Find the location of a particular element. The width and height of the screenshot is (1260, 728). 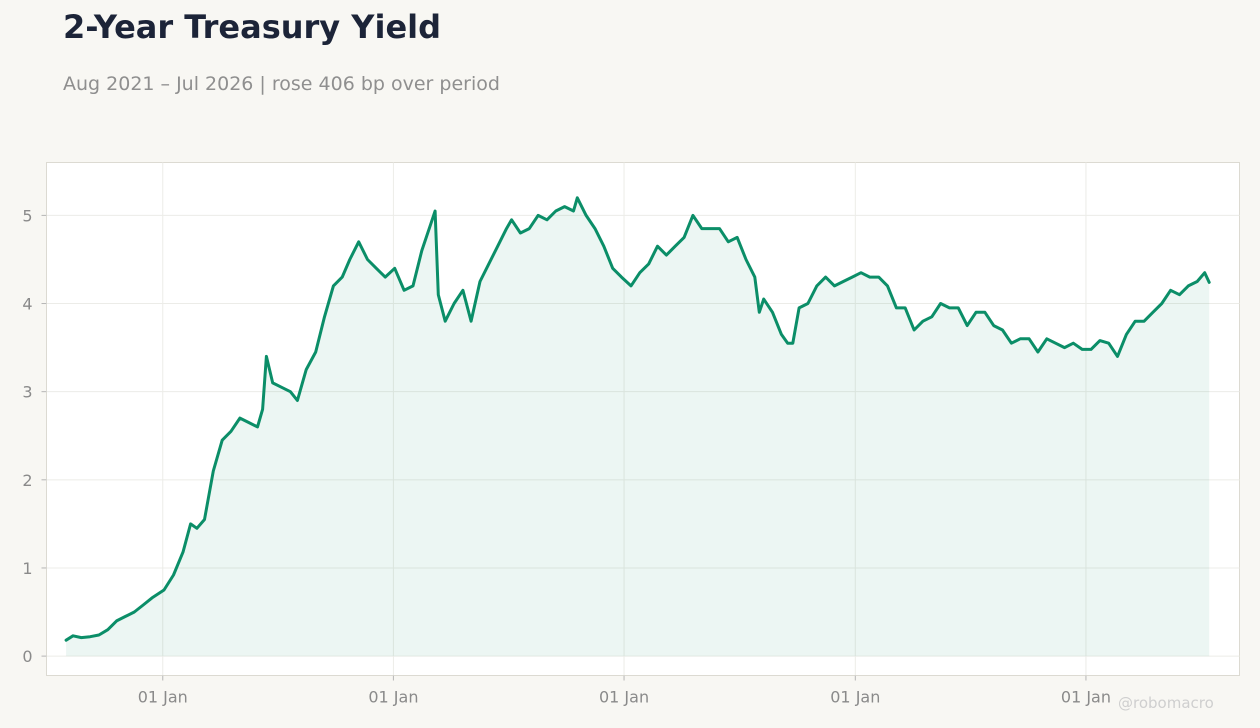

y-tick-label: 5 is located at coordinates (27, 215).